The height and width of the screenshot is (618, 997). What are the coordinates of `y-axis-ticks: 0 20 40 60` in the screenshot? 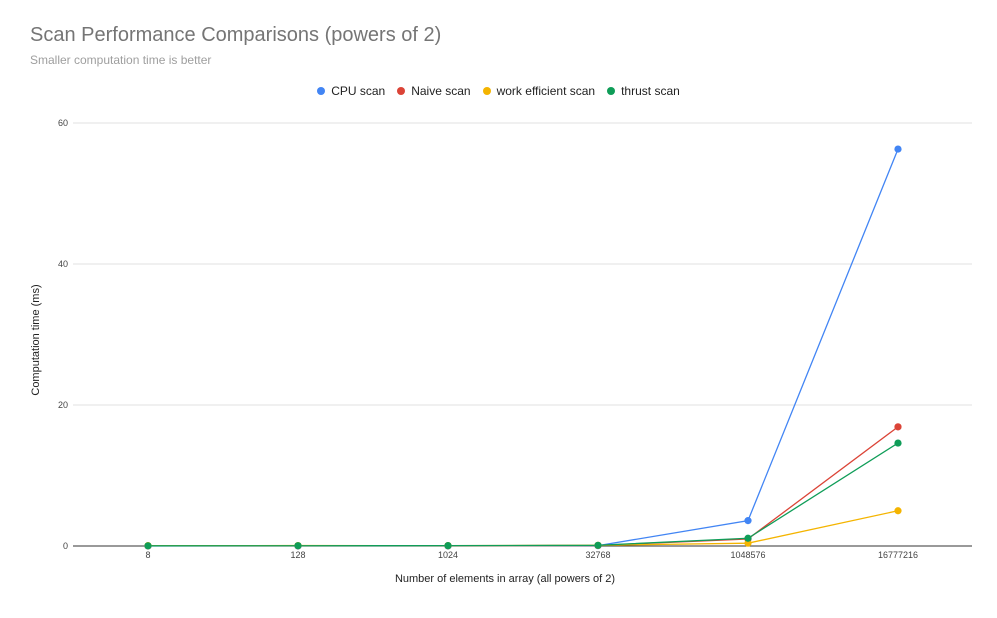 It's located at (63, 334).